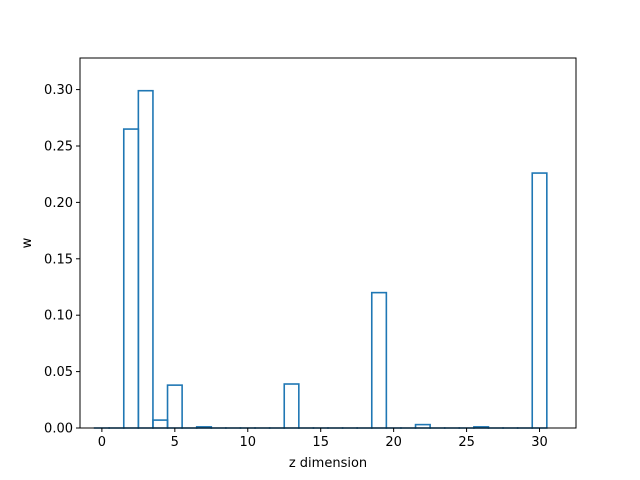 Image resolution: width=640 pixels, height=480 pixels. I want to click on y-axis-label: w, so click(27, 242).